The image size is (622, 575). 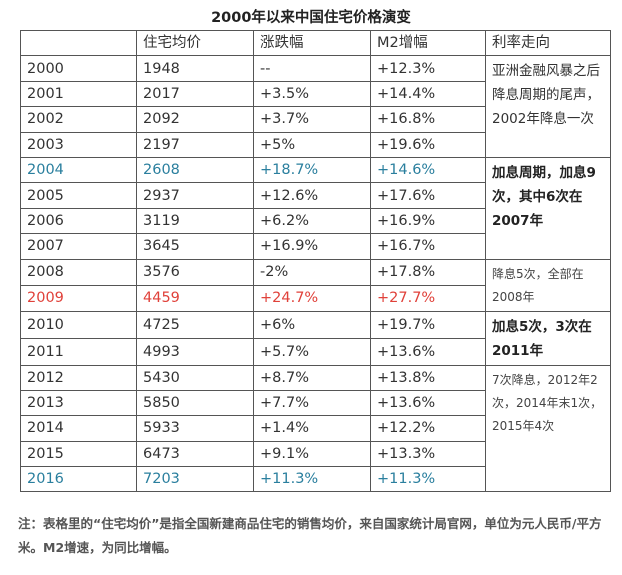 I want to click on rate-note-cell: 加息5次，3次在2011年, so click(x=548, y=338).